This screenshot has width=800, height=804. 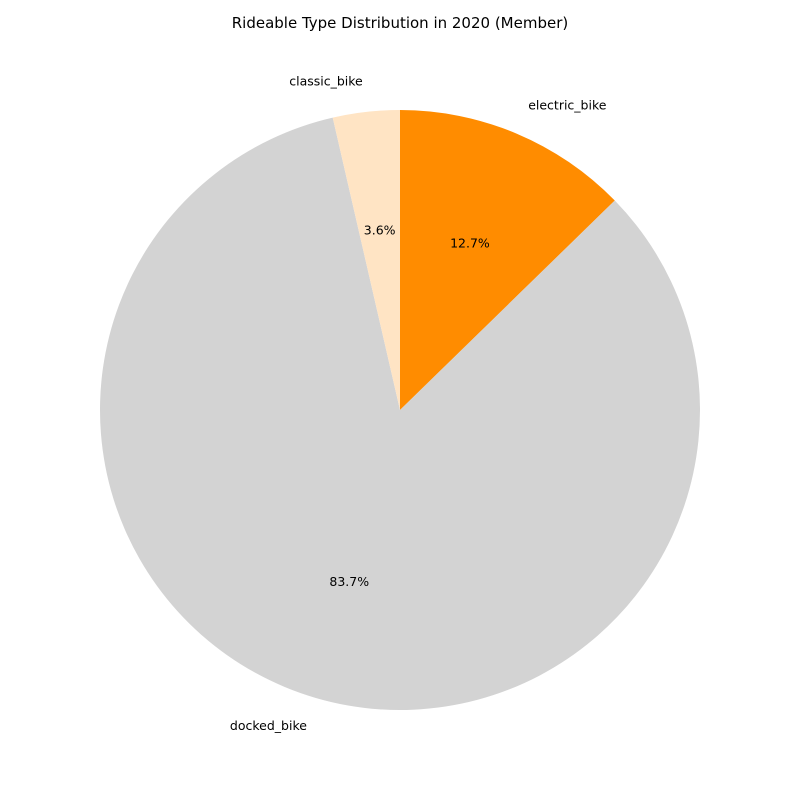 What do you see at coordinates (326, 81) in the screenshot?
I see `slice-label-classic_bike: classic_bike` at bounding box center [326, 81].